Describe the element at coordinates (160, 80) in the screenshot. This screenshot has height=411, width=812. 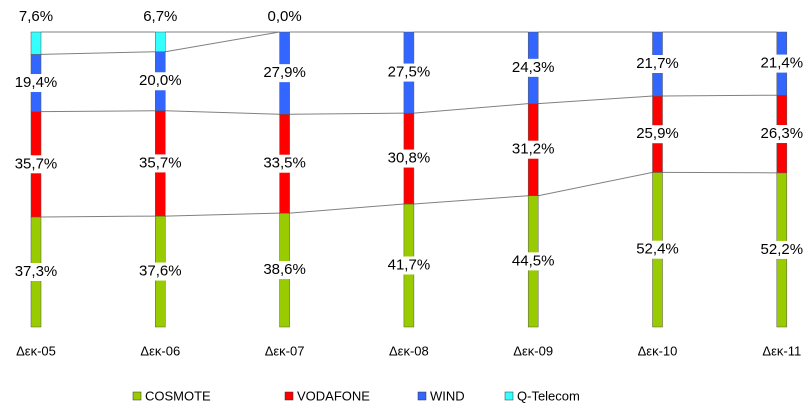
I see `data-label: 20,0%` at that location.